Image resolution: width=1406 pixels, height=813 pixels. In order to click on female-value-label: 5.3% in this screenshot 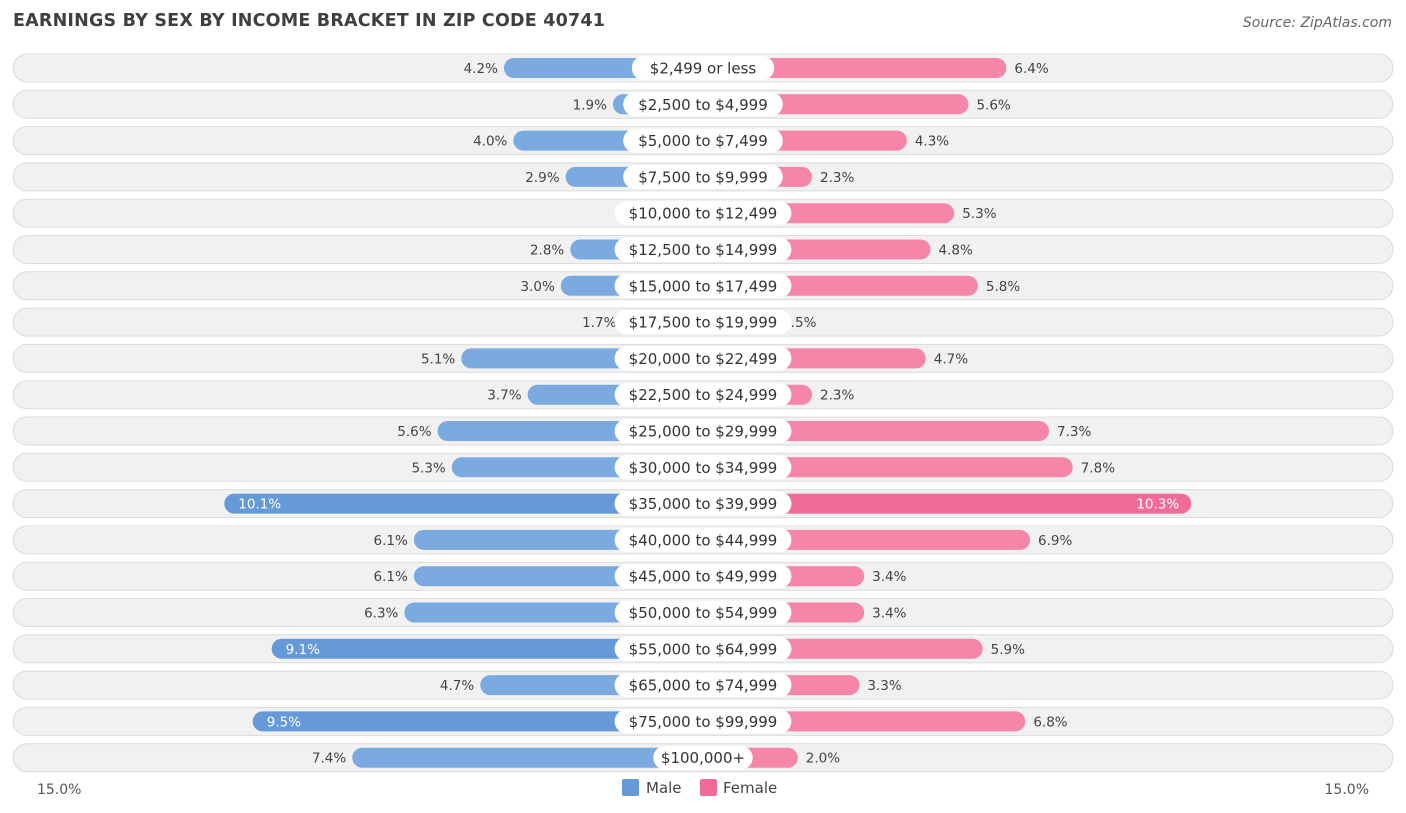, I will do `click(979, 214)`.